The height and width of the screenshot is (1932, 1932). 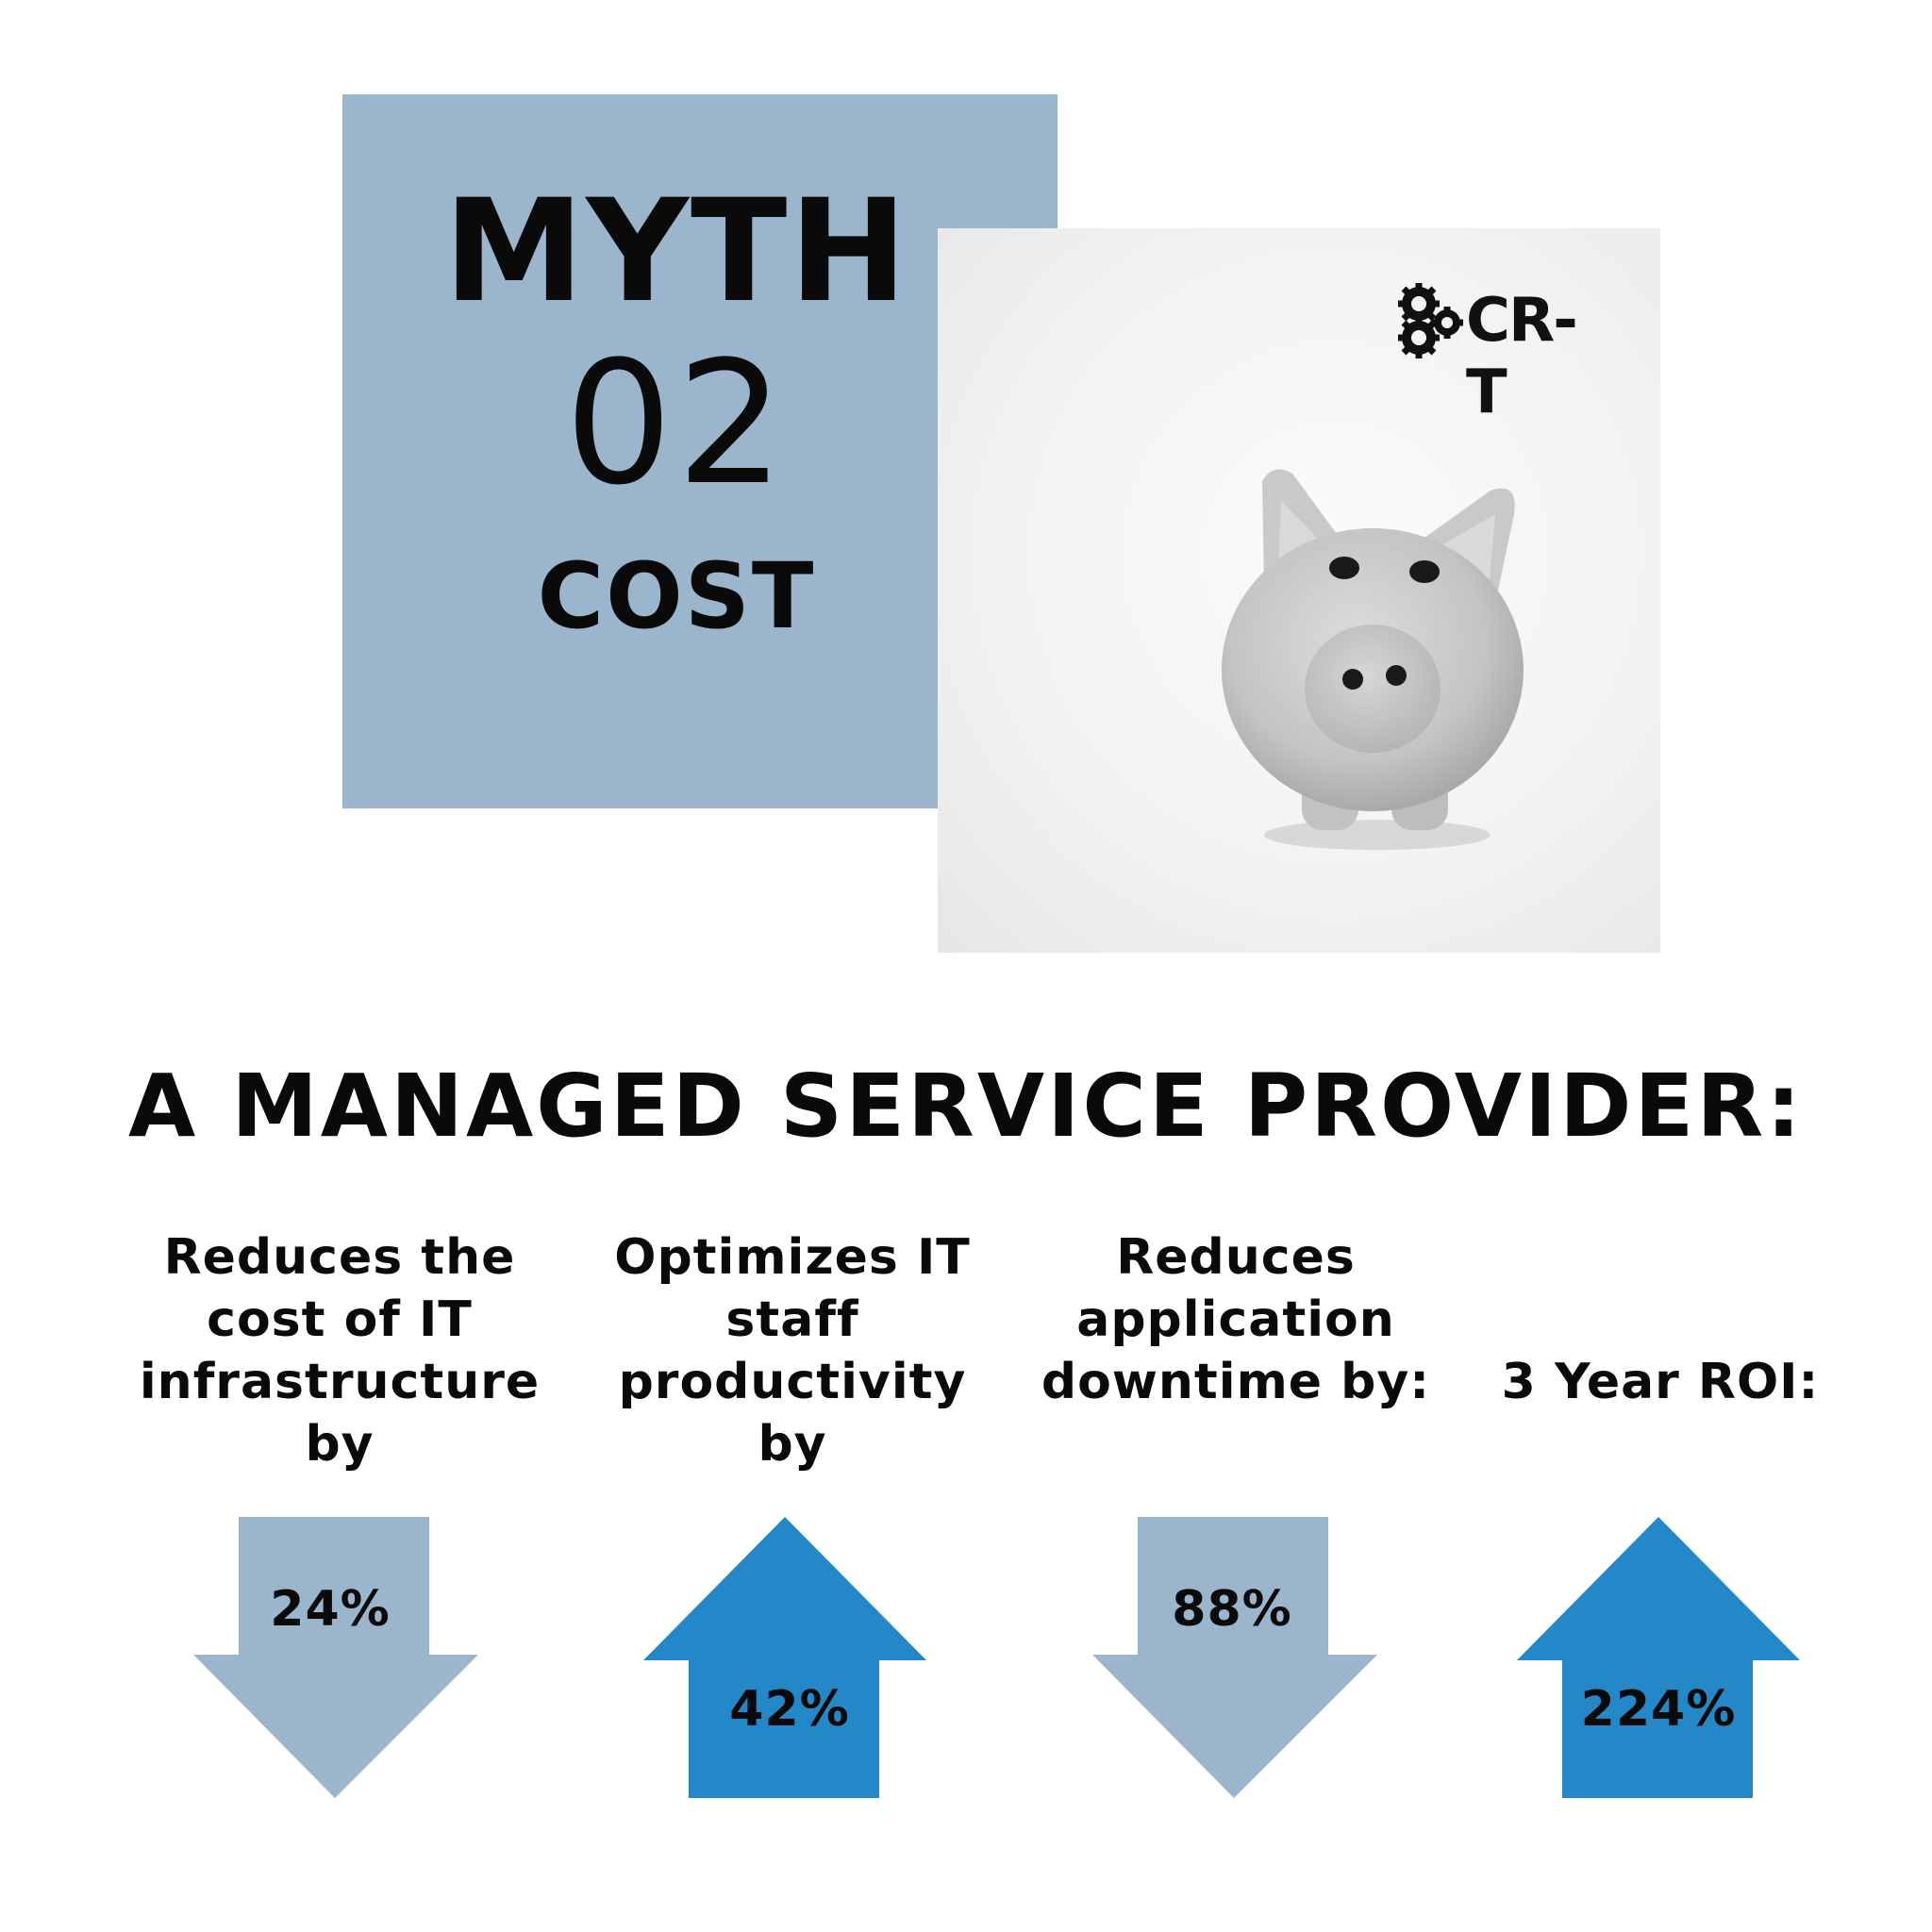 I want to click on stat-label-infrastructure-cost: Reduces the cost of IT infrastructure by, so click(x=340, y=1351).